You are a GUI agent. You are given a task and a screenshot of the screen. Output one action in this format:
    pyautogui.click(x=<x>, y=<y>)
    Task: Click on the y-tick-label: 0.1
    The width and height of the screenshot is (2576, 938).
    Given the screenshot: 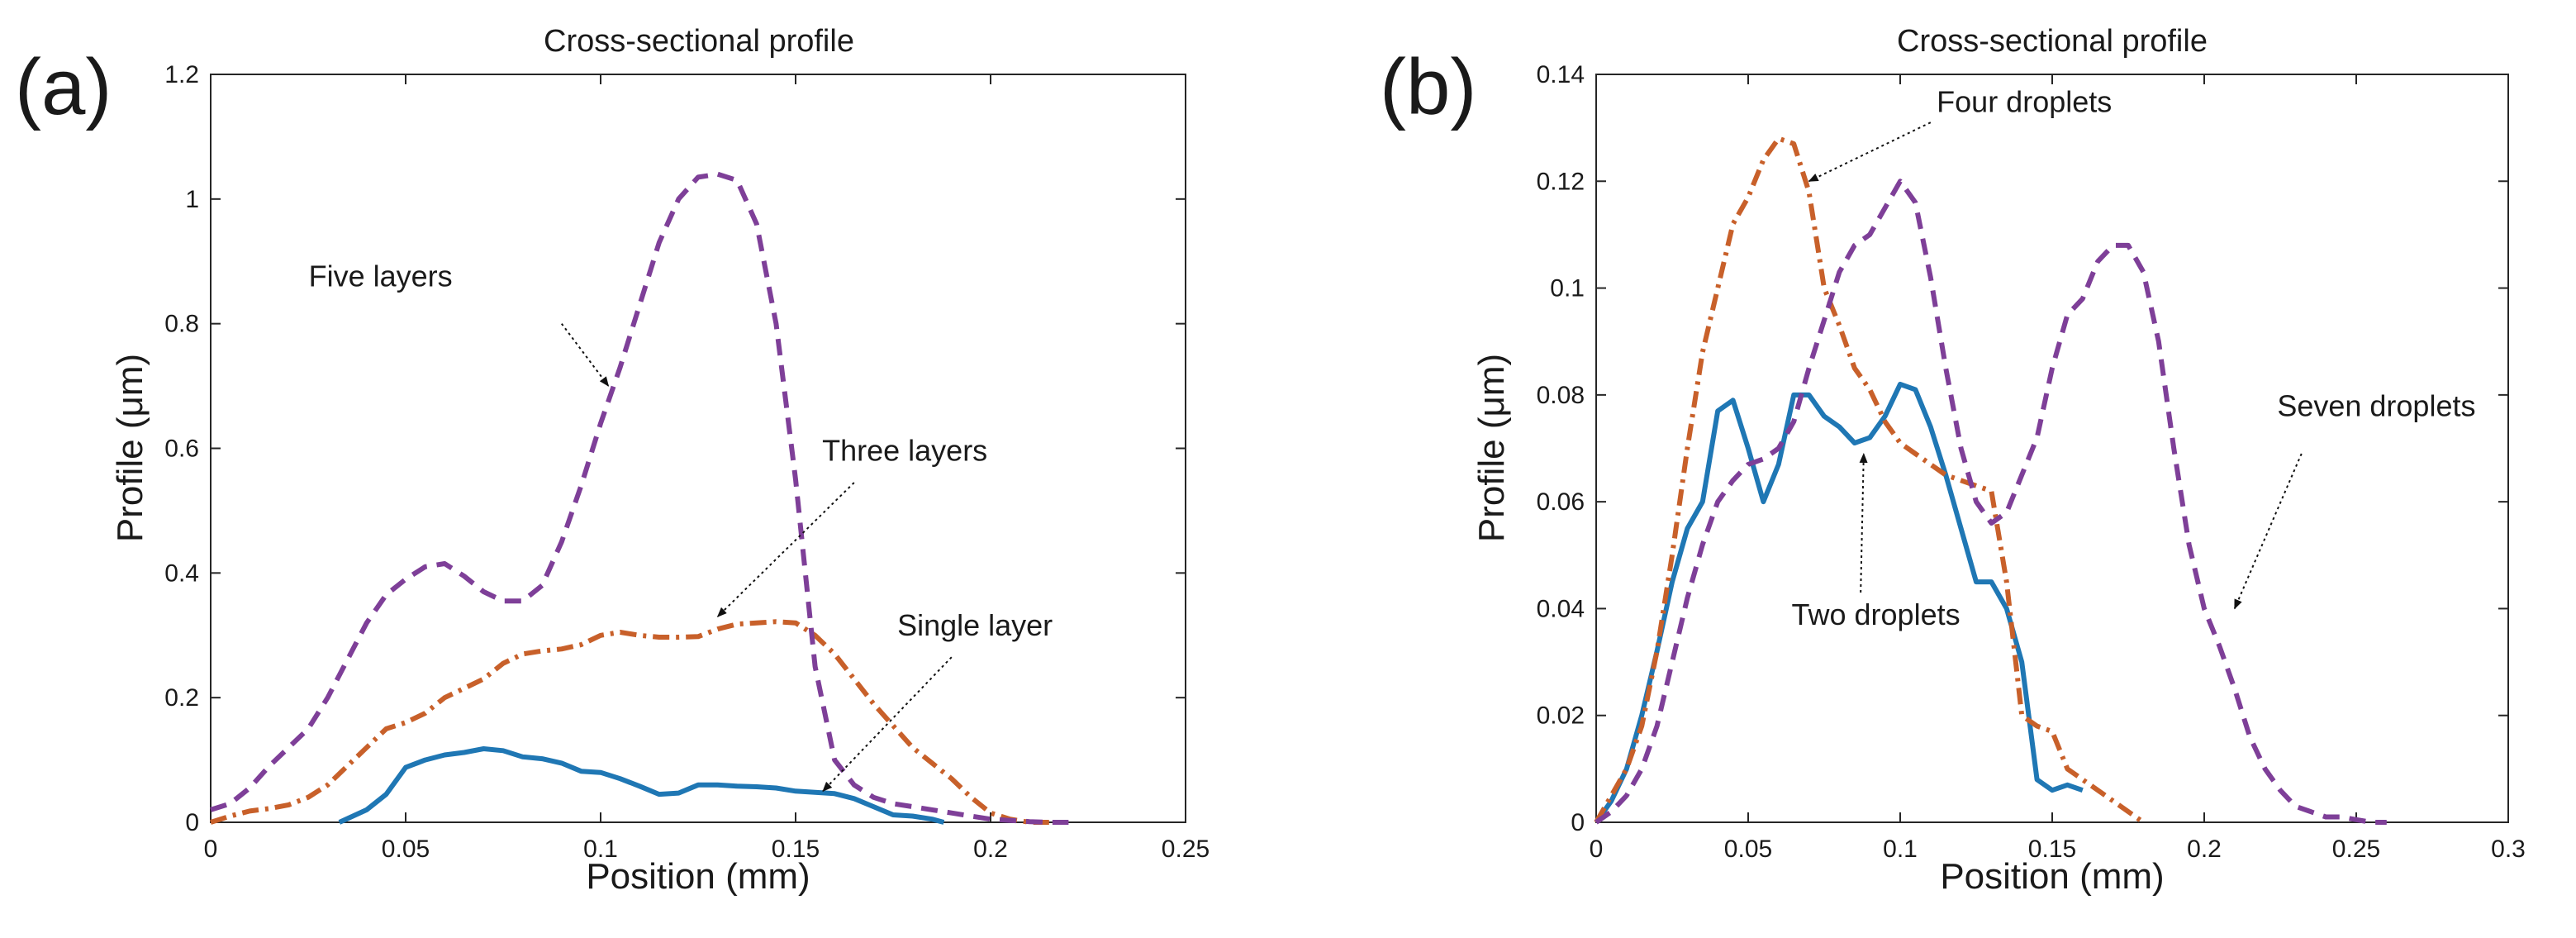 What is the action you would take?
    pyautogui.click(x=1567, y=288)
    